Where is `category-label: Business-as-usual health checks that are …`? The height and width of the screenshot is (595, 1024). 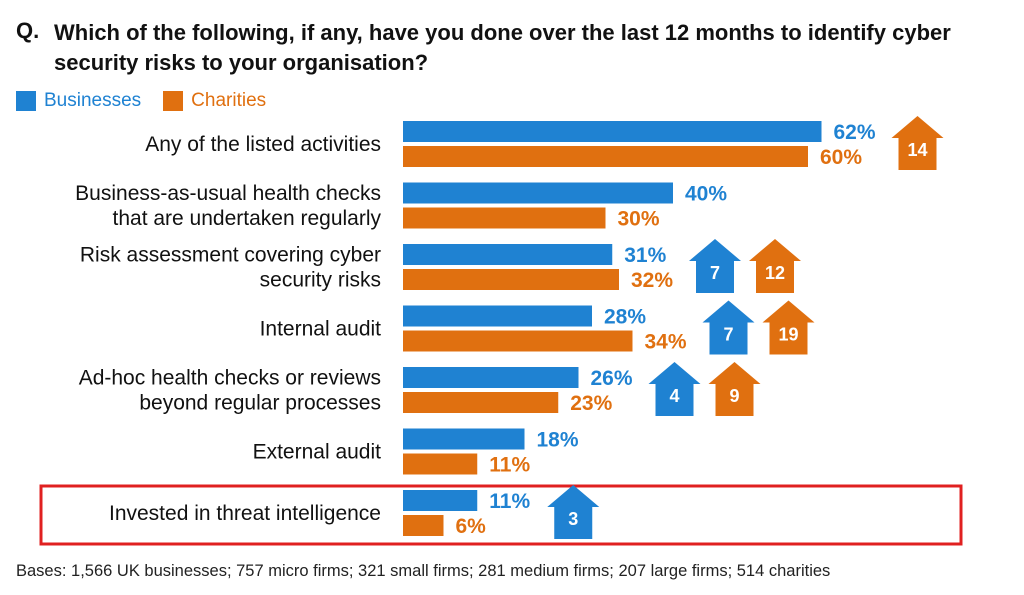
category-label: Business-as-usual health checks that are … is located at coordinates (228, 206).